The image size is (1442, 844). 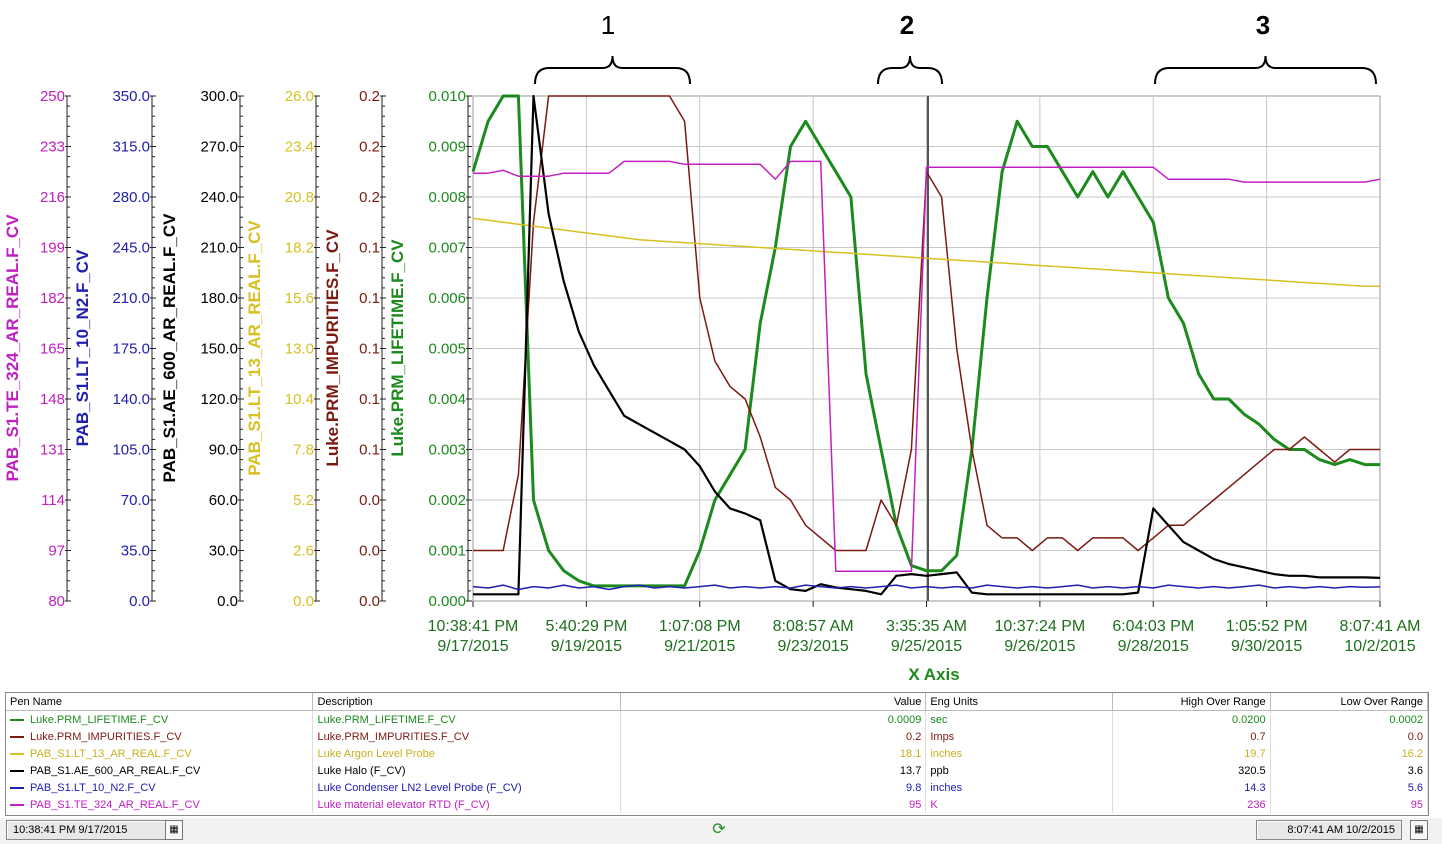 What do you see at coordinates (219, 96) in the screenshot?
I see `y-tick-label: 300.0` at bounding box center [219, 96].